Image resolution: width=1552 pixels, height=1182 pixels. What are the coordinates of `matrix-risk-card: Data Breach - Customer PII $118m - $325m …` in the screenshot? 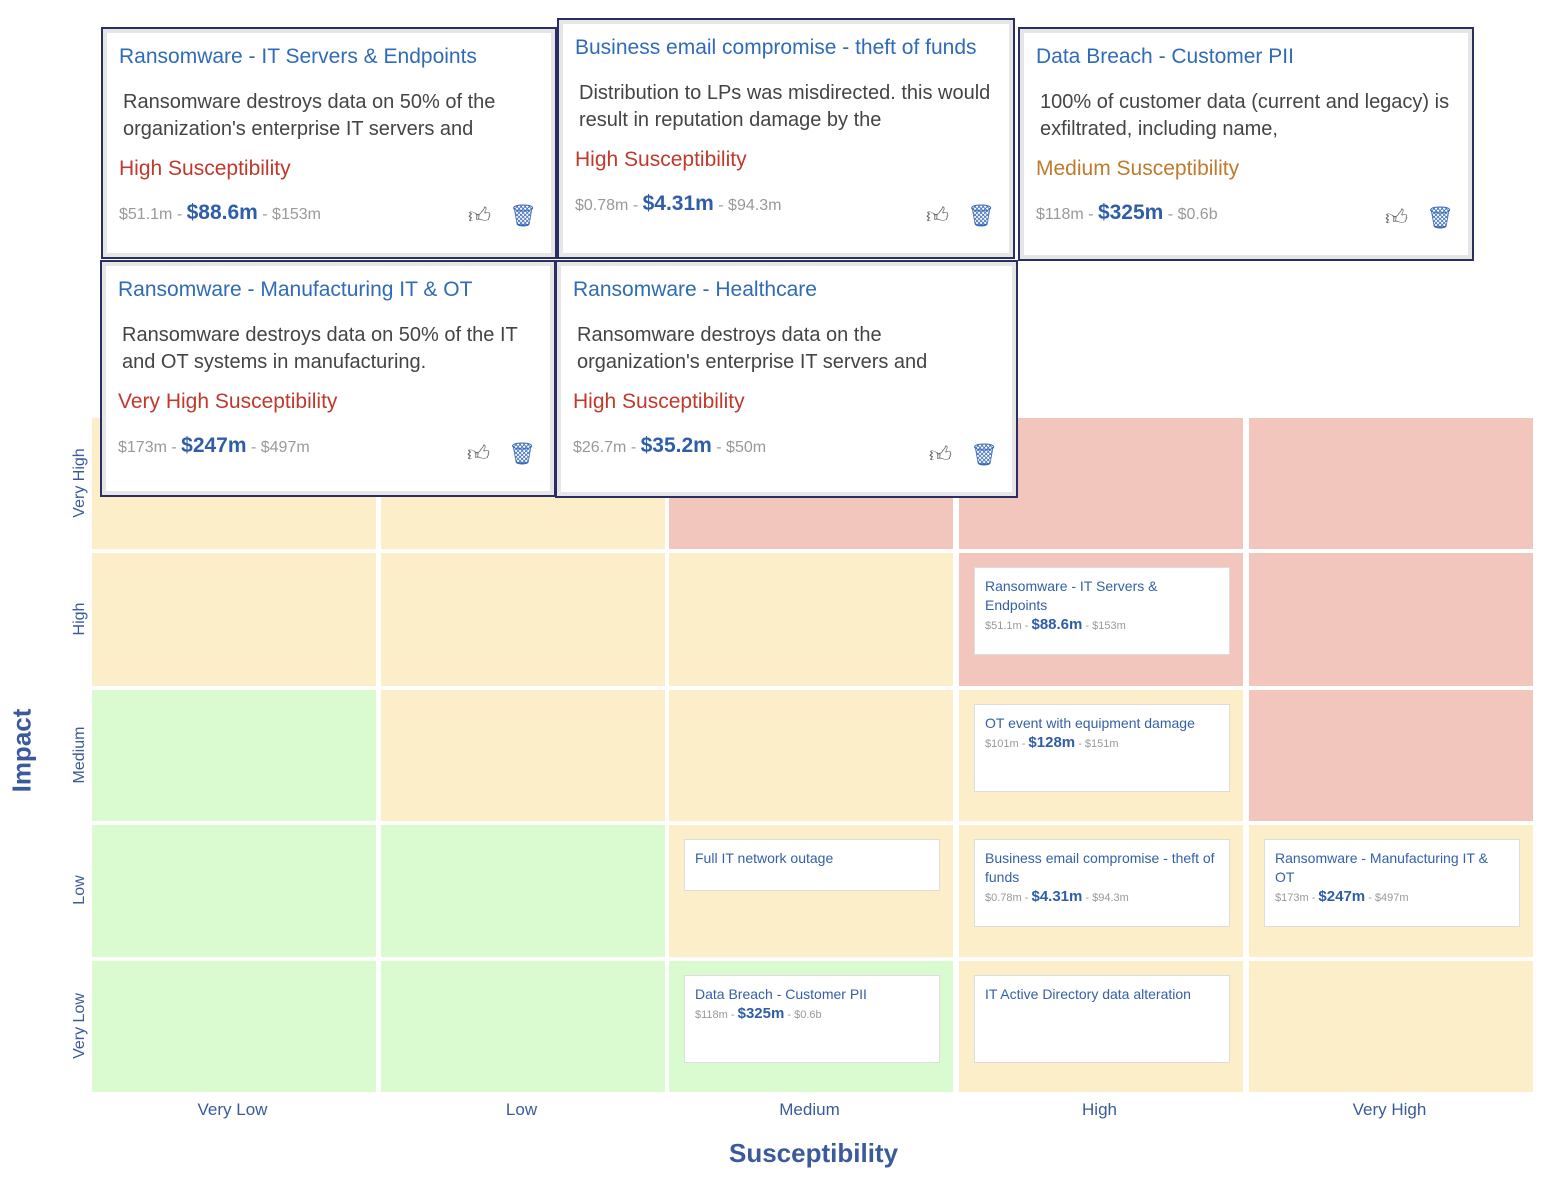 It's located at (812, 1019).